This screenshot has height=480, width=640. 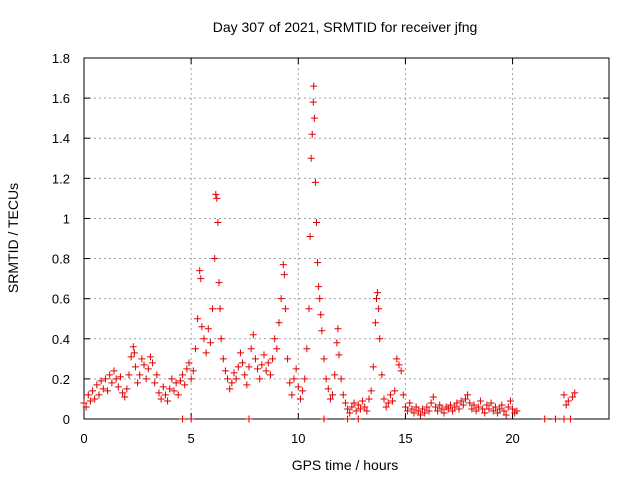 What do you see at coordinates (61, 58) in the screenshot?
I see `y-tick-label: 1.8` at bounding box center [61, 58].